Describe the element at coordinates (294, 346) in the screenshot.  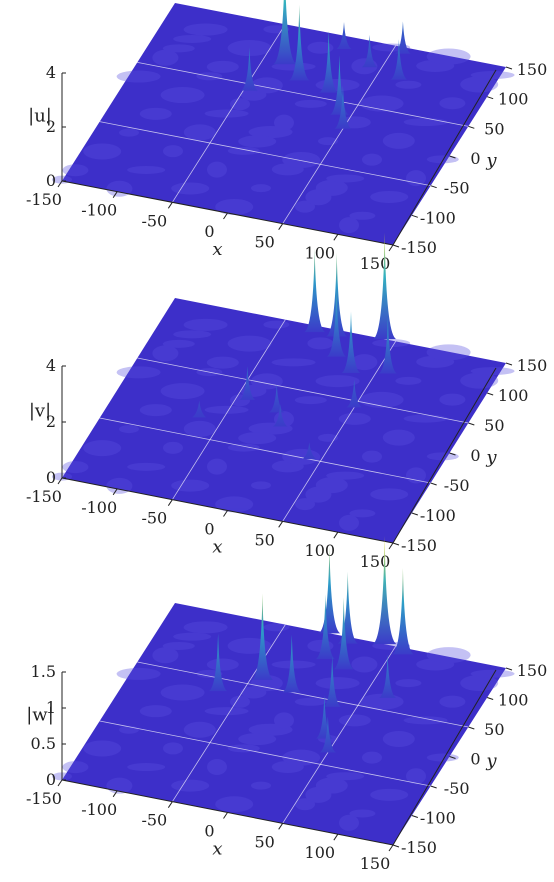
I see `peaks` at that location.